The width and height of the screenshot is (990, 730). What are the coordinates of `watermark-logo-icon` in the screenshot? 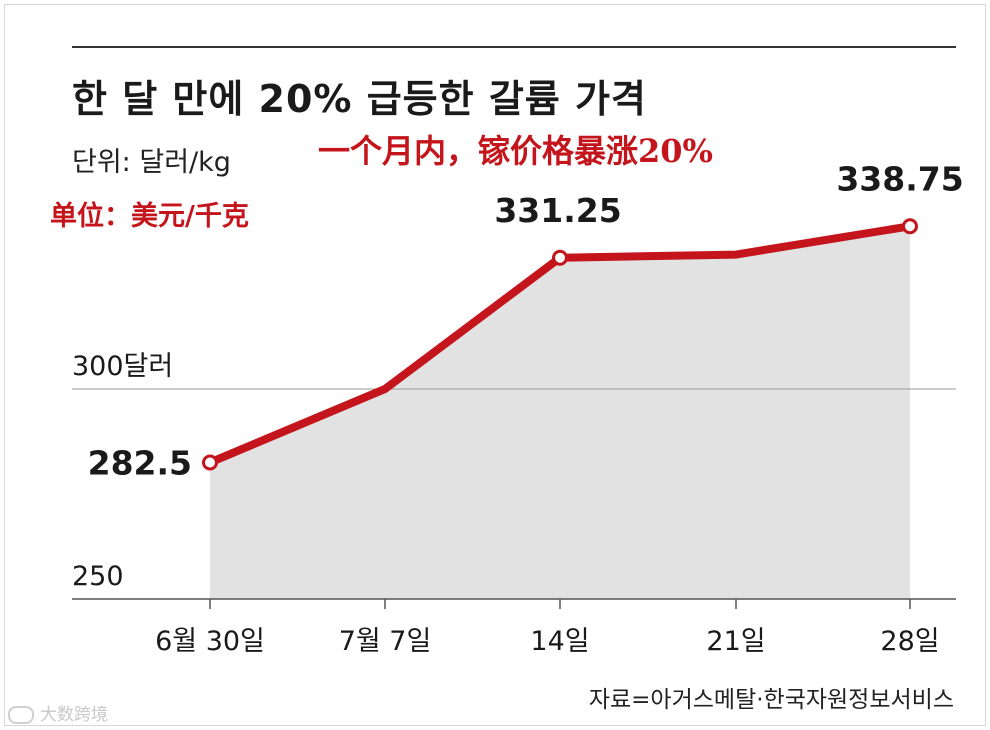 It's located at (21, 715).